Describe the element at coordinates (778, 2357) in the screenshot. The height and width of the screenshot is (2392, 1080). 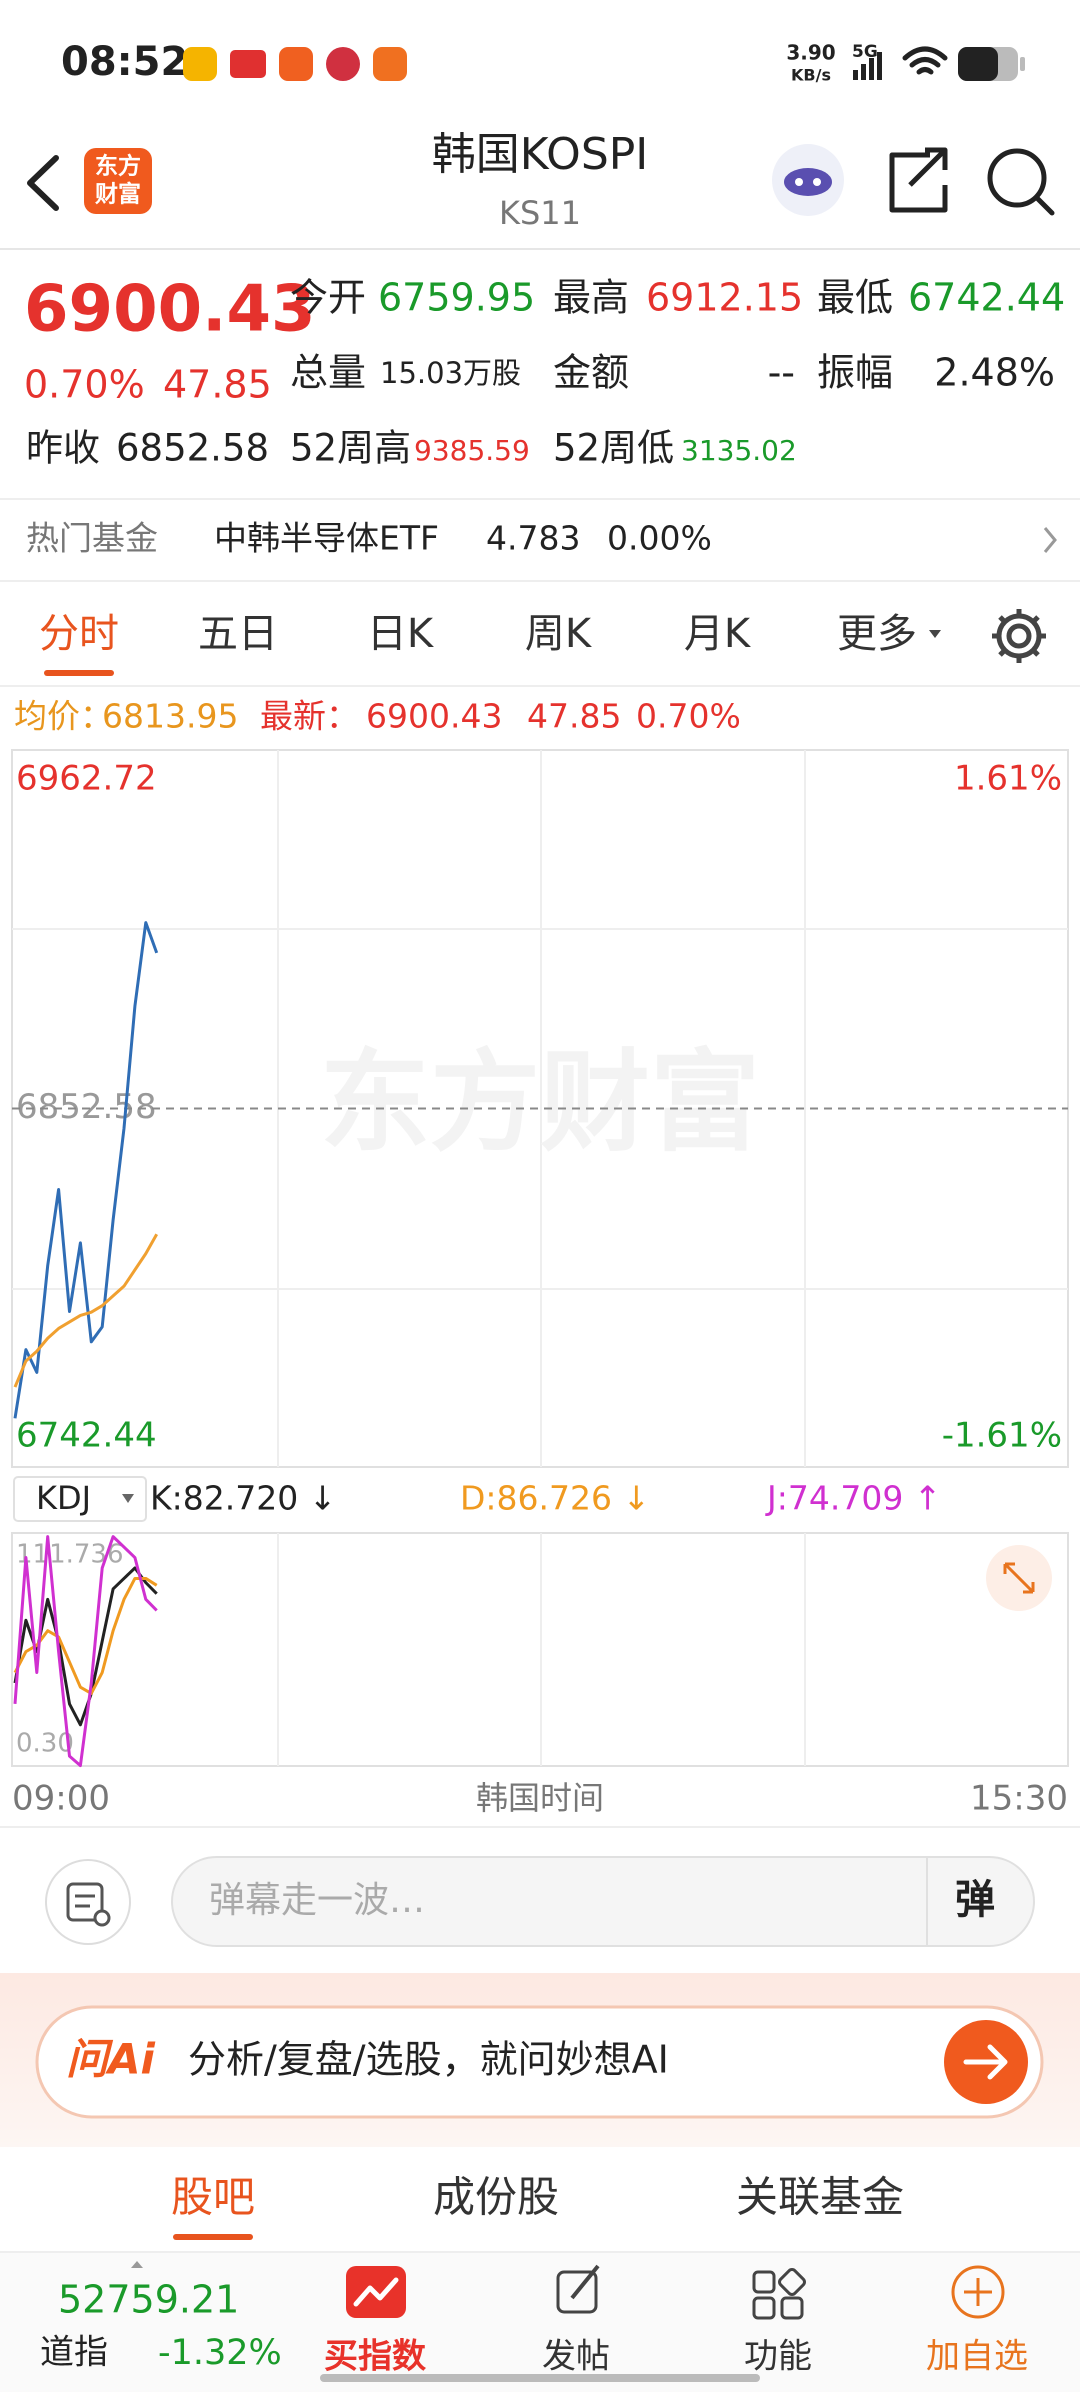
I see `nav-item: 功能` at that location.